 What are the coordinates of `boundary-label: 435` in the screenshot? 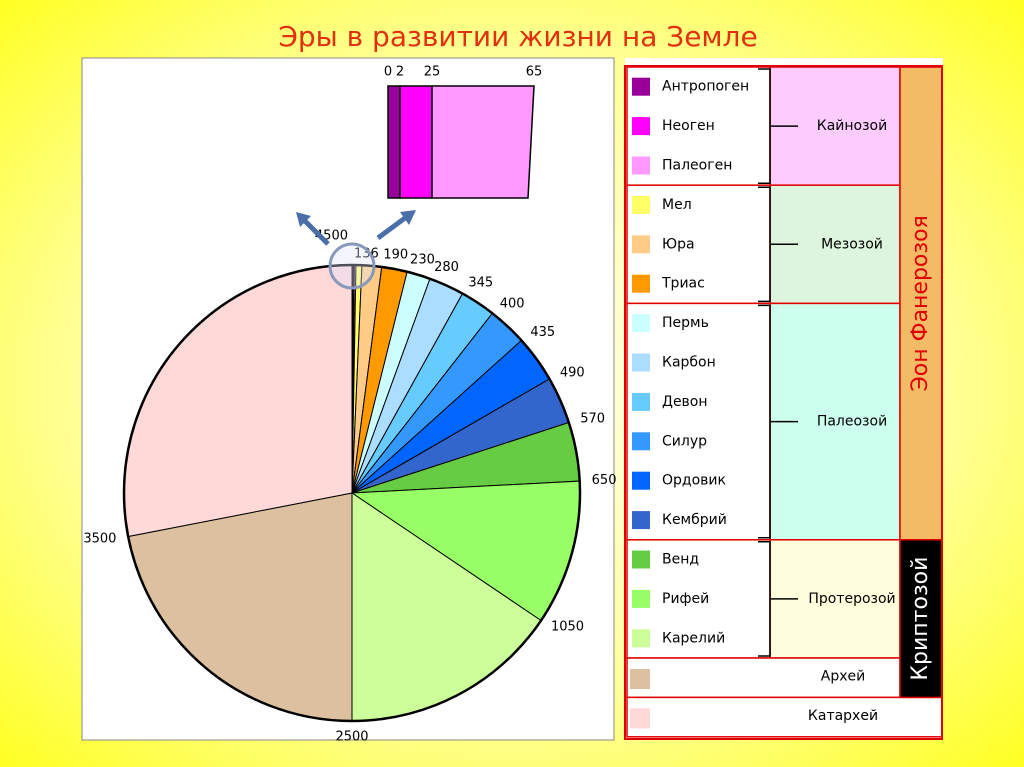 It's located at (542, 332).